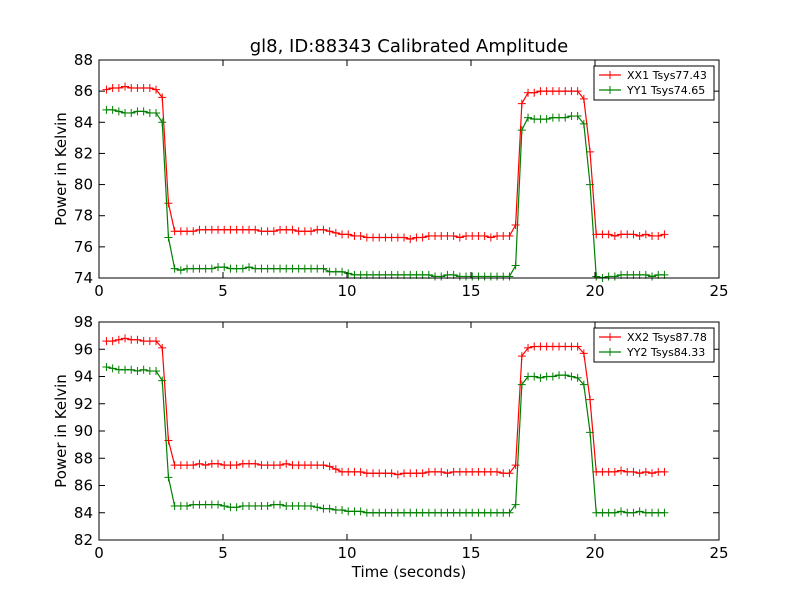 This screenshot has width=800, height=600. What do you see at coordinates (409, 572) in the screenshot?
I see `x-axis-label: Time (seconds)` at bounding box center [409, 572].